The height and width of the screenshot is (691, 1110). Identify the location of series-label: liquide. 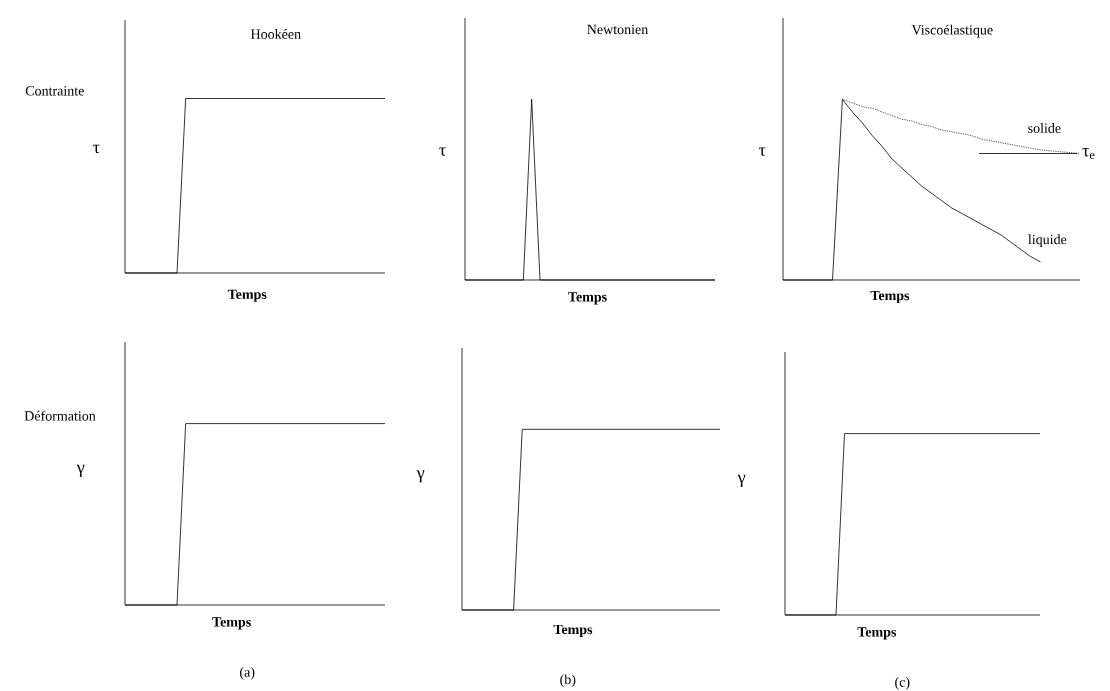
(1047, 241).